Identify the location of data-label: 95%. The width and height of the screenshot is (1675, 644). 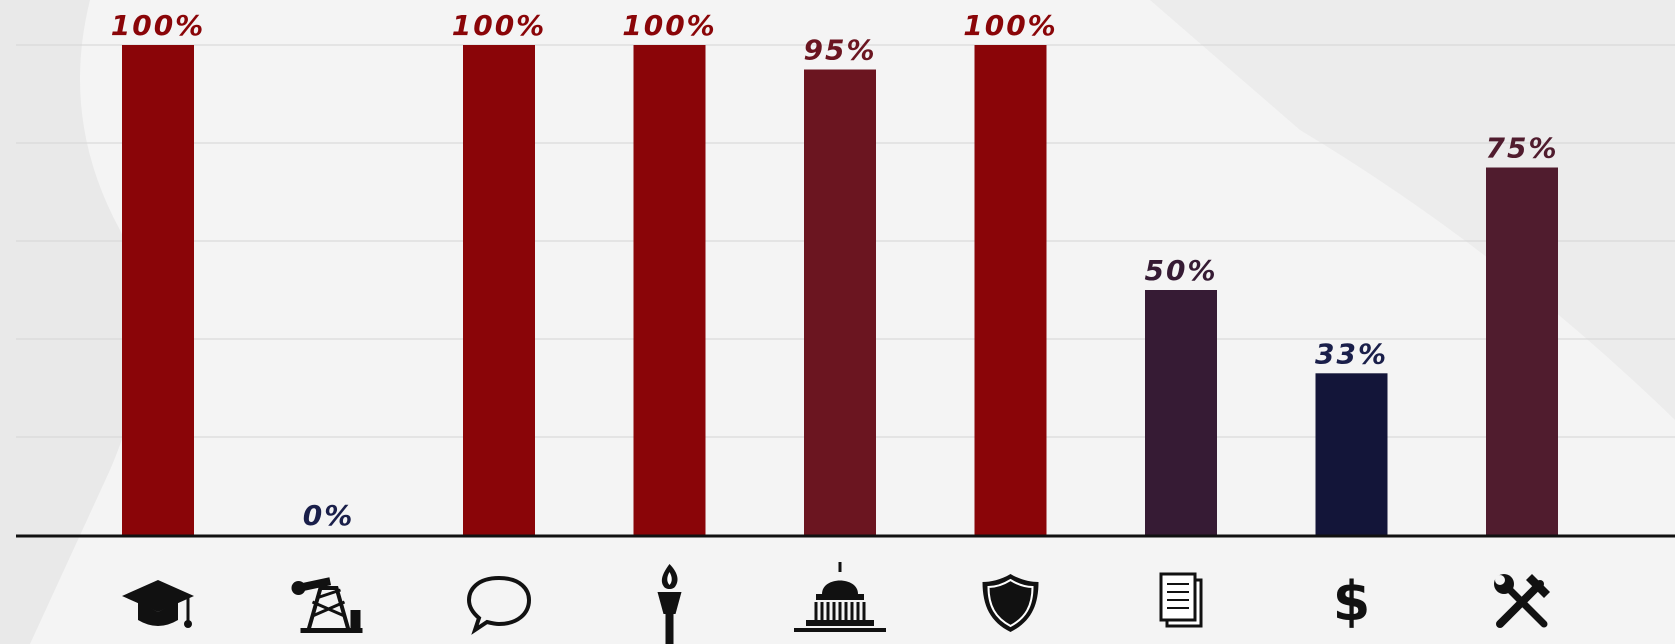
(839, 50).